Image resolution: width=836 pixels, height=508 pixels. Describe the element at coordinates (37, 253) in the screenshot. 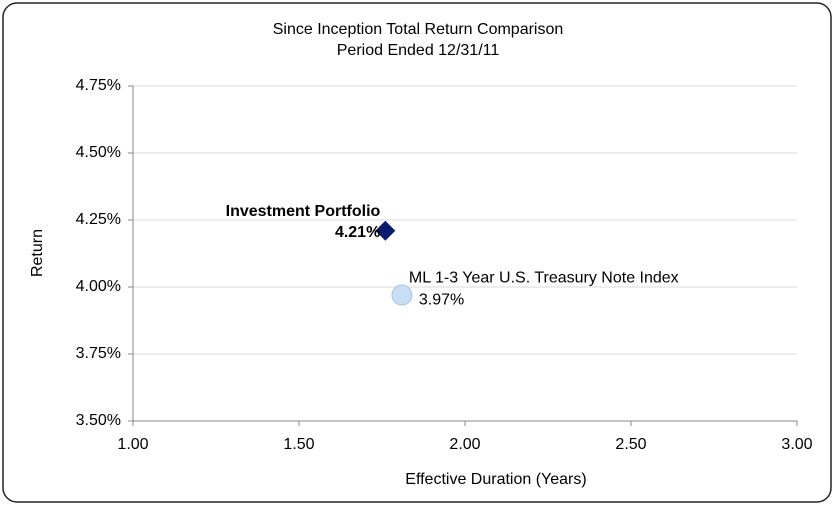

I see `y-axis-label: Return` at that location.